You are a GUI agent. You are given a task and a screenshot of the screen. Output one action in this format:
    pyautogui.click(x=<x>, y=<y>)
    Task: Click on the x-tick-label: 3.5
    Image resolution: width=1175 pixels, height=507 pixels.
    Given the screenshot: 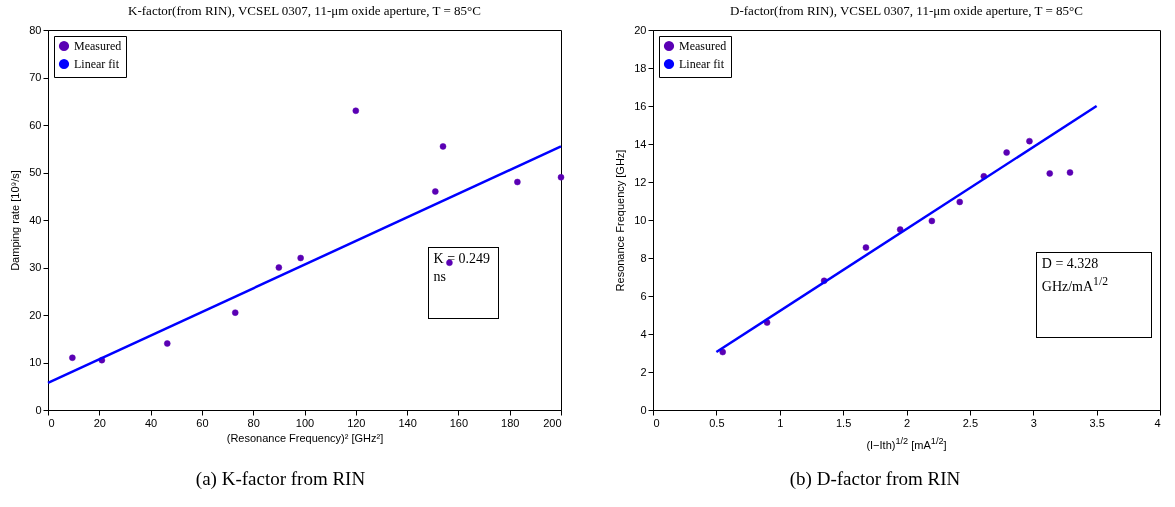 What is the action you would take?
    pyautogui.click(x=1097, y=422)
    